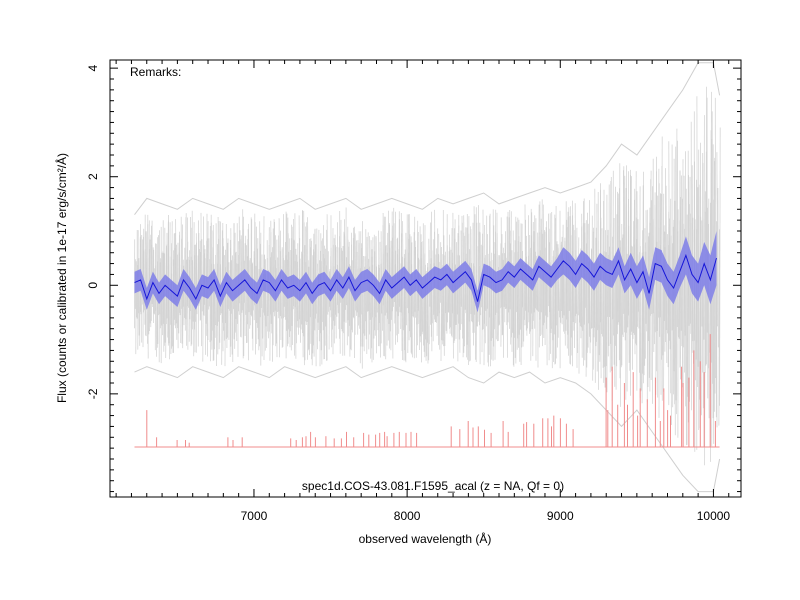 The image size is (800, 600). I want to click on flux-line, so click(425, 277).